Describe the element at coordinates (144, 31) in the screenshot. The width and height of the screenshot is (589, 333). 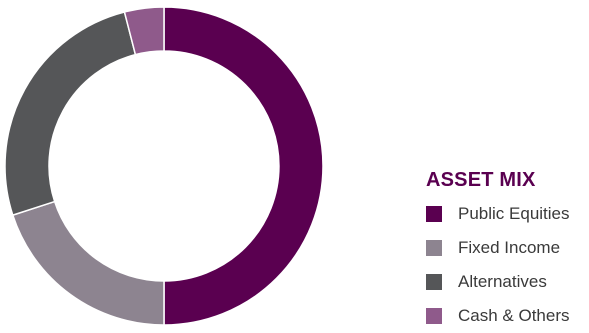
I see `donut-slice-cash-others` at that location.